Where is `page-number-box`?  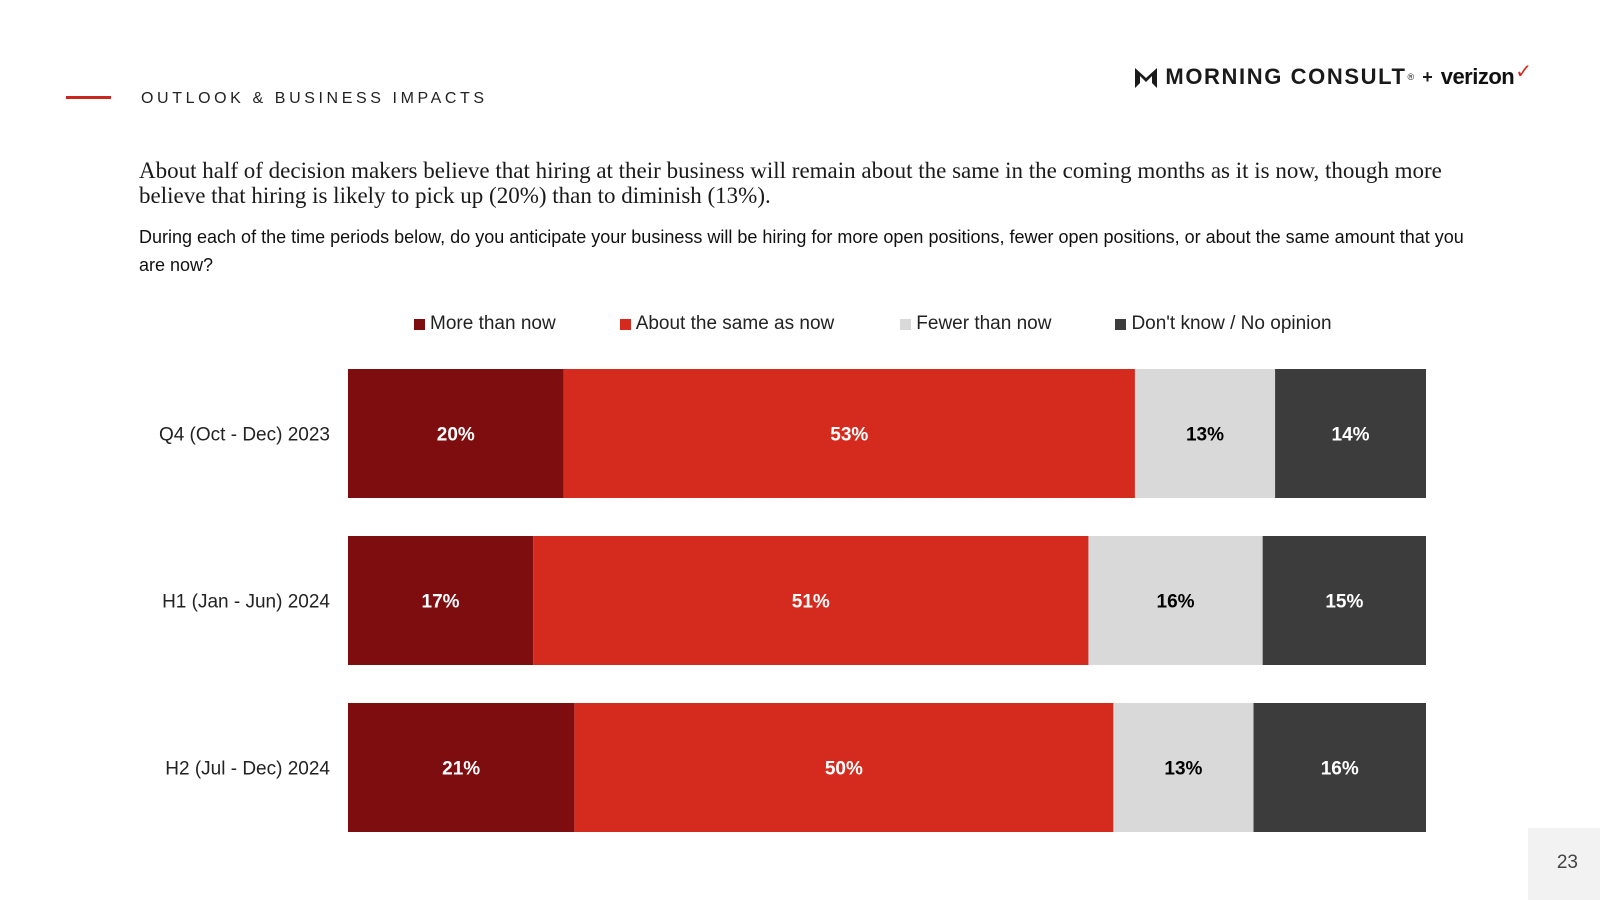
page-number-box is located at coordinates (1564, 864).